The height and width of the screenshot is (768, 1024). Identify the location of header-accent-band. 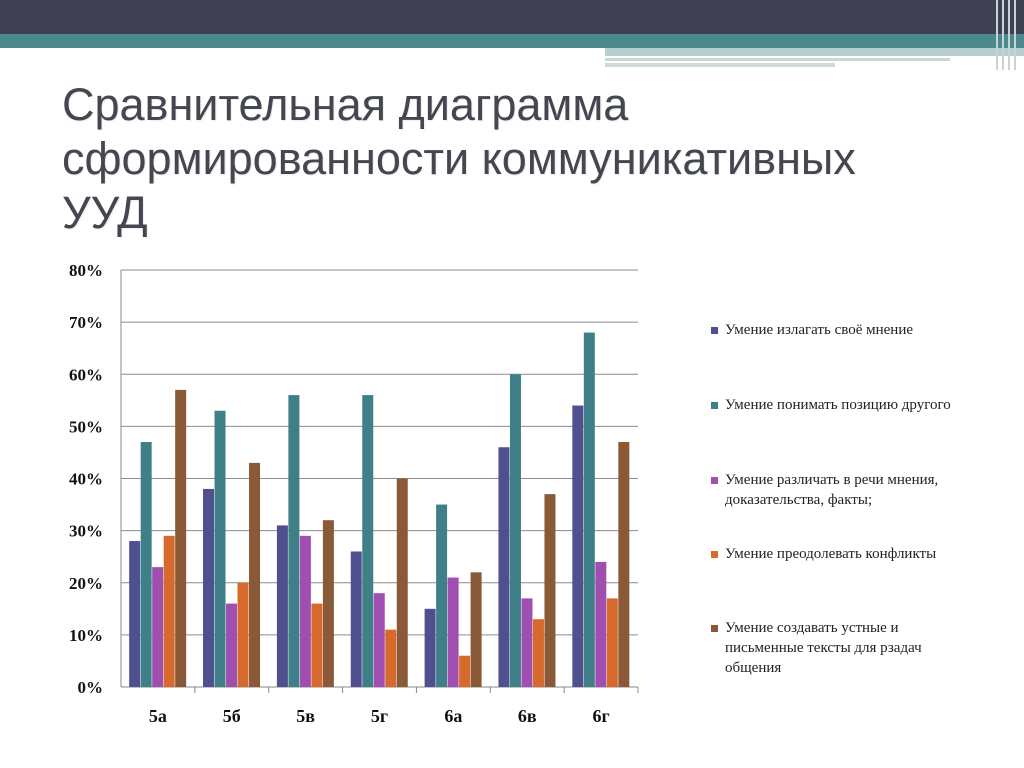
(512, 41).